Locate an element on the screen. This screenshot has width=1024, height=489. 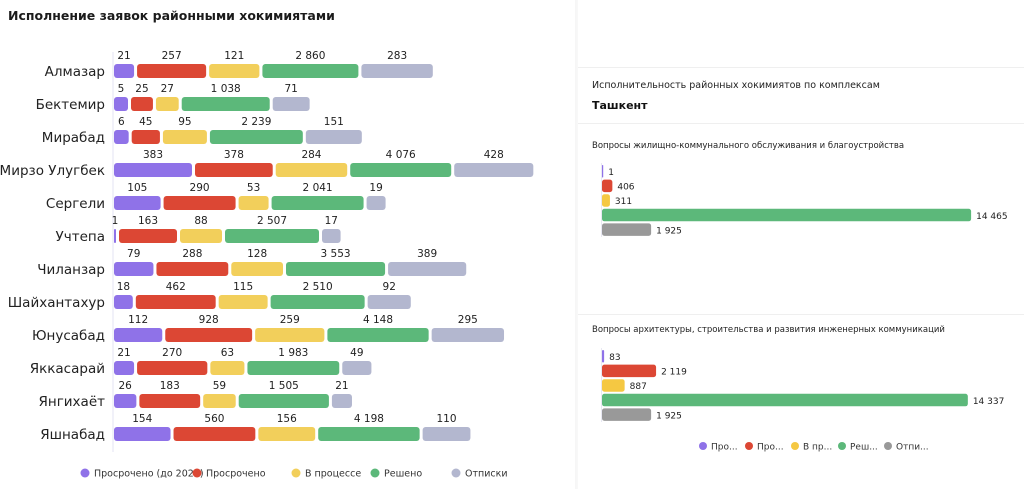
data-label: 49 is located at coordinates (356, 353).